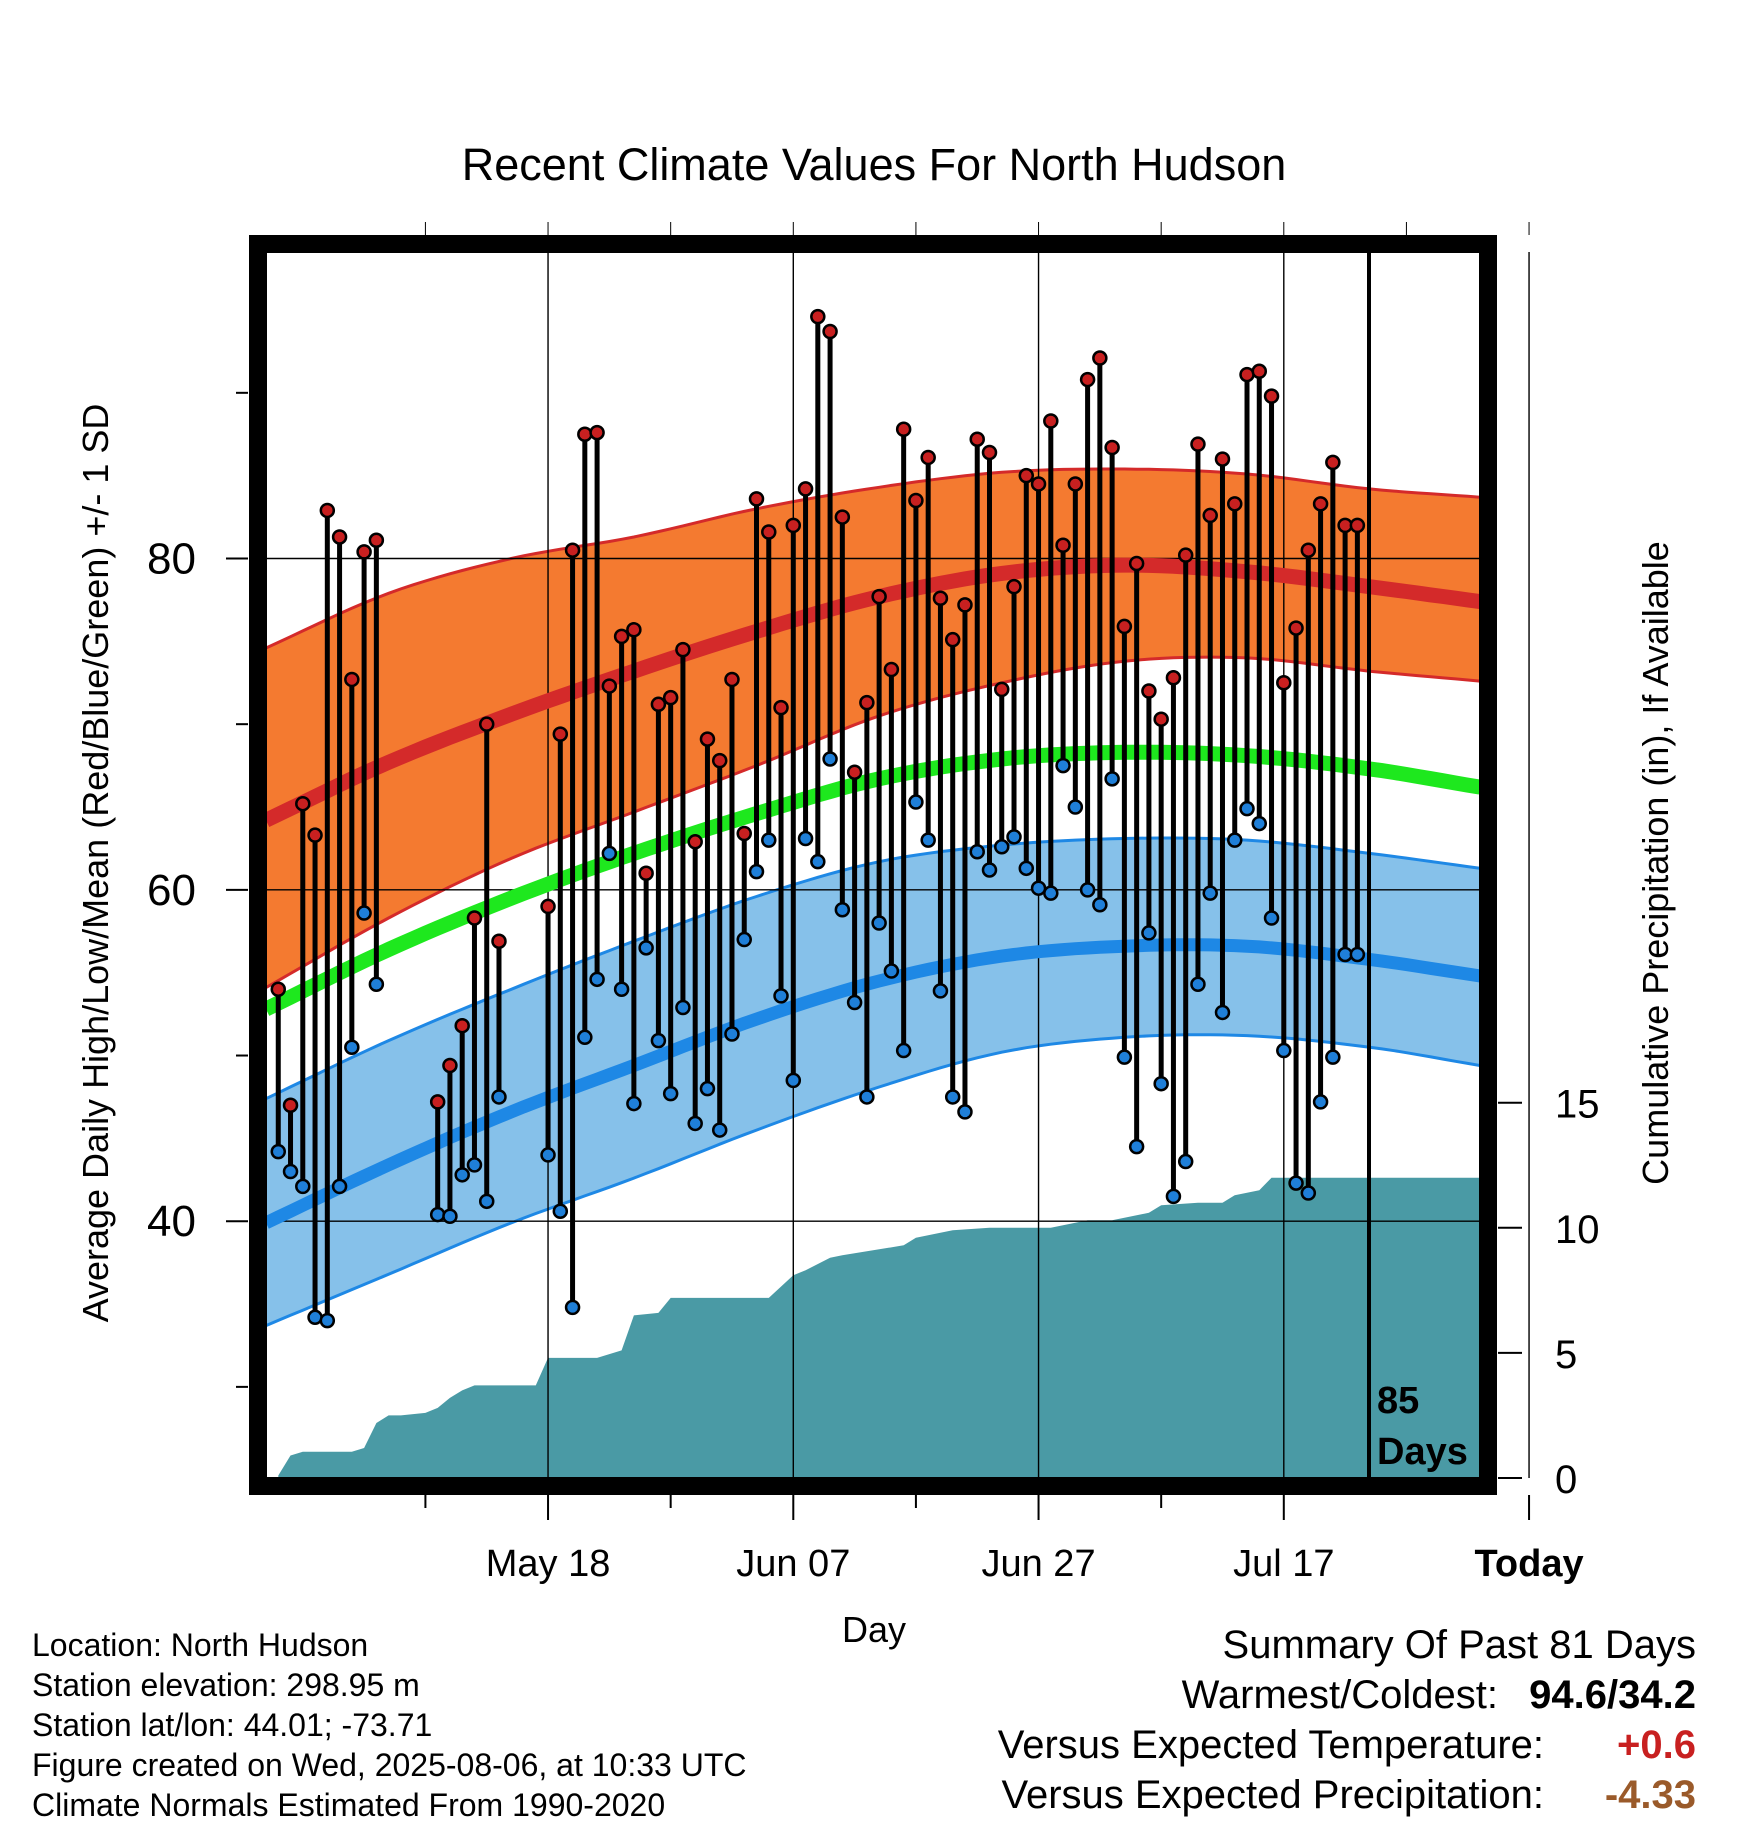 This screenshot has height=1828, width=1748. I want to click on precip-anomaly-value: -4.33, so click(1650, 1795).